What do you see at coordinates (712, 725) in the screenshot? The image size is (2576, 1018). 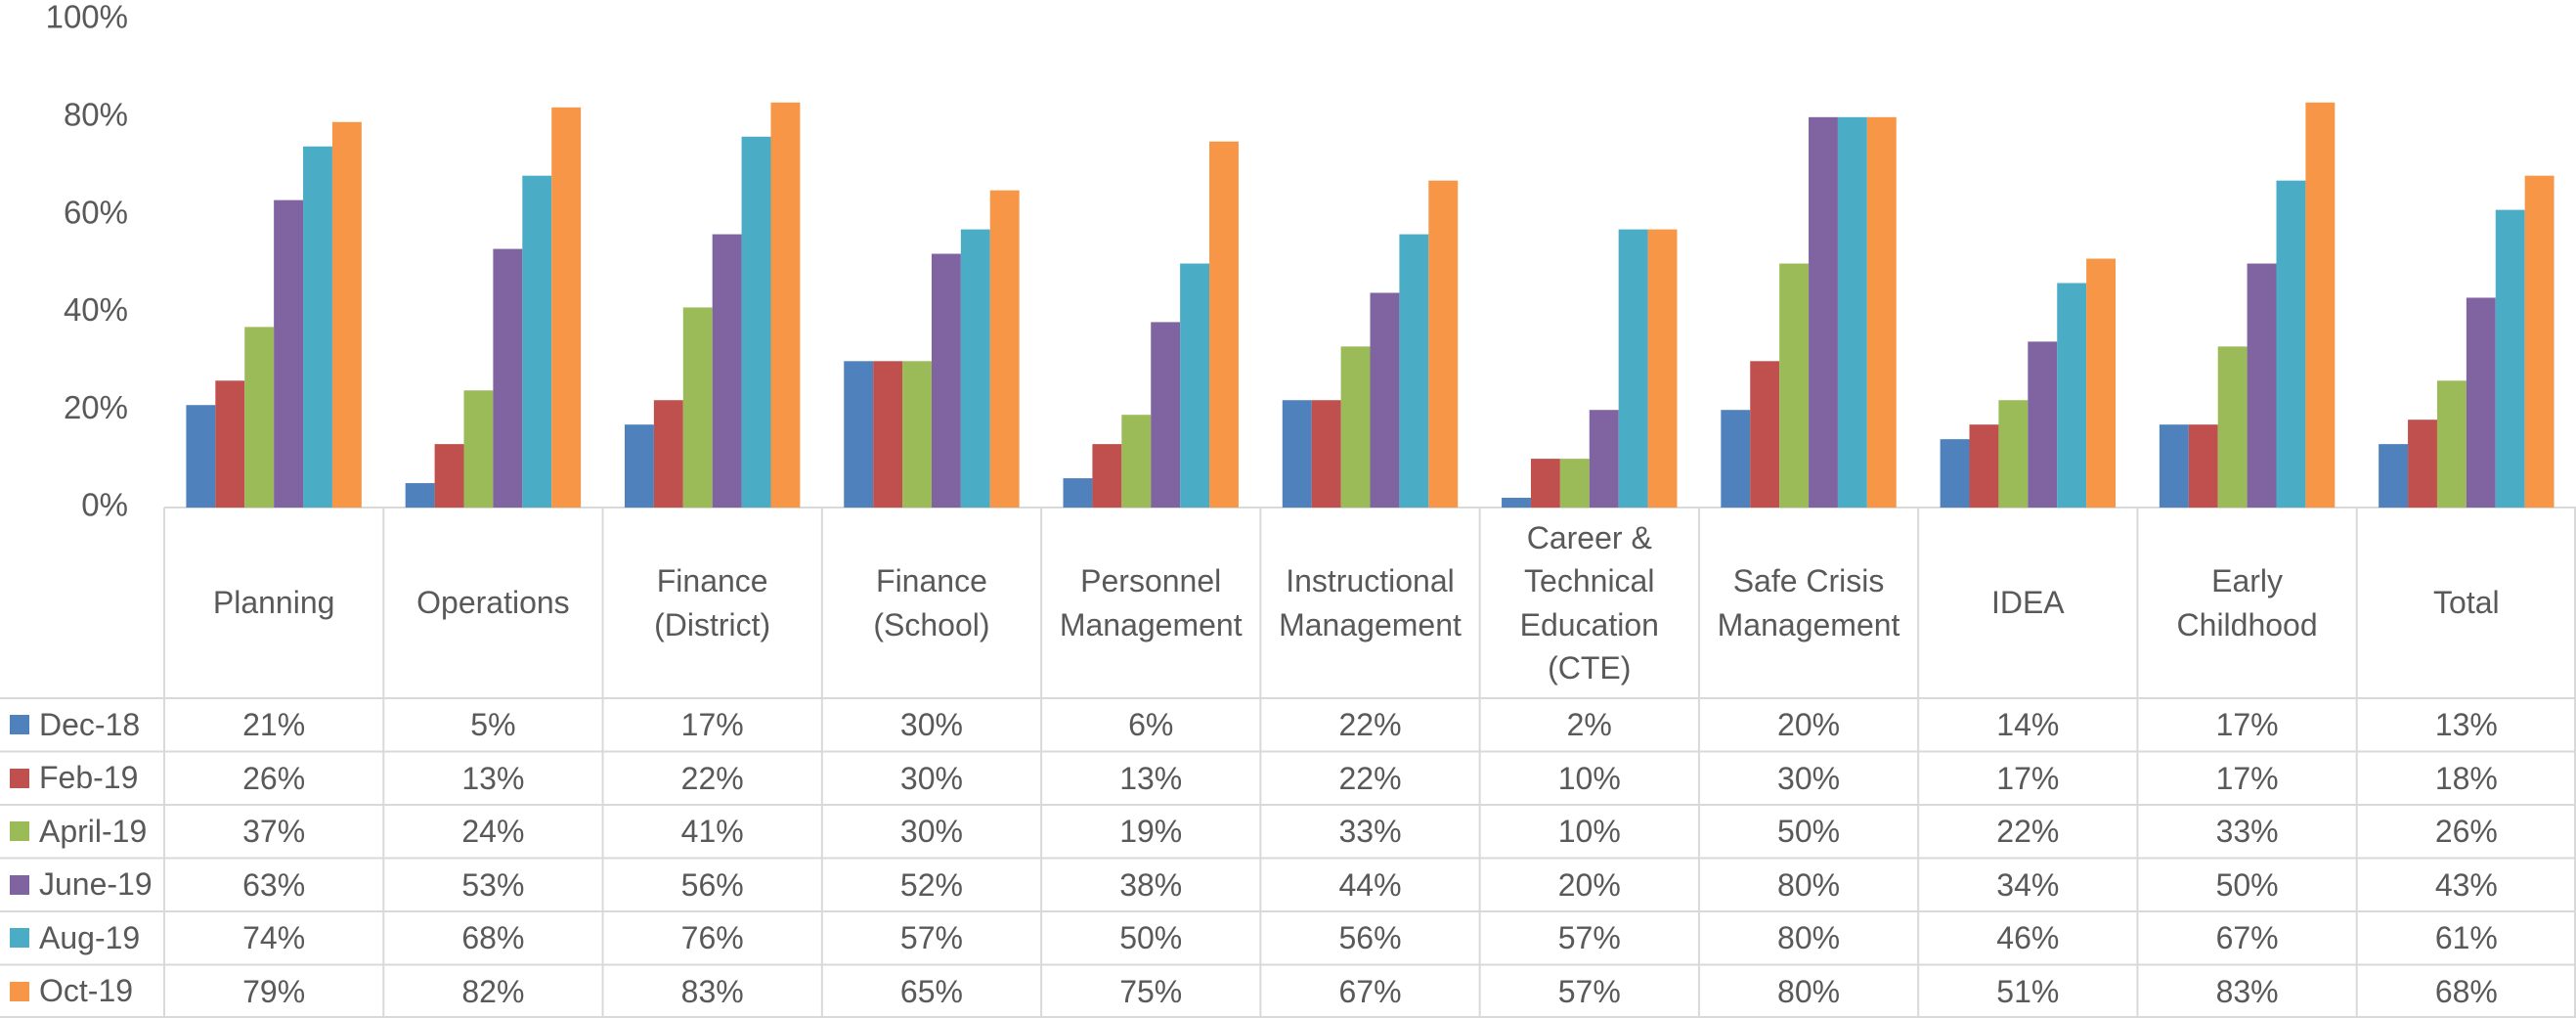 I see `table-value: 17%` at bounding box center [712, 725].